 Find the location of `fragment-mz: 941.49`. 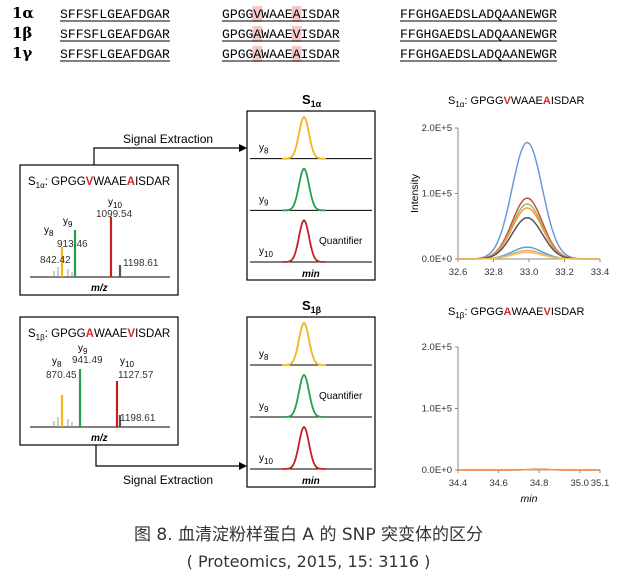

fragment-mz: 941.49 is located at coordinates (87, 360).